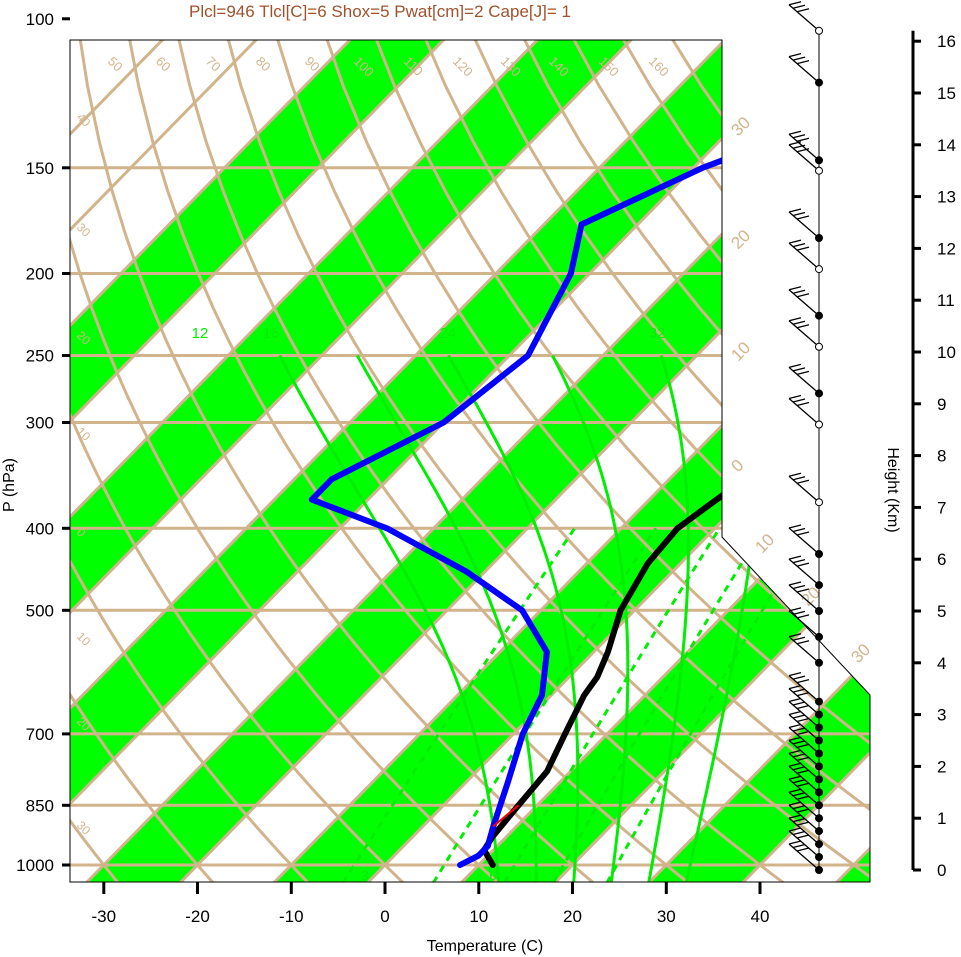 The image size is (961, 957). I want to click on pressure-tick-label: 850, so click(40, 805).